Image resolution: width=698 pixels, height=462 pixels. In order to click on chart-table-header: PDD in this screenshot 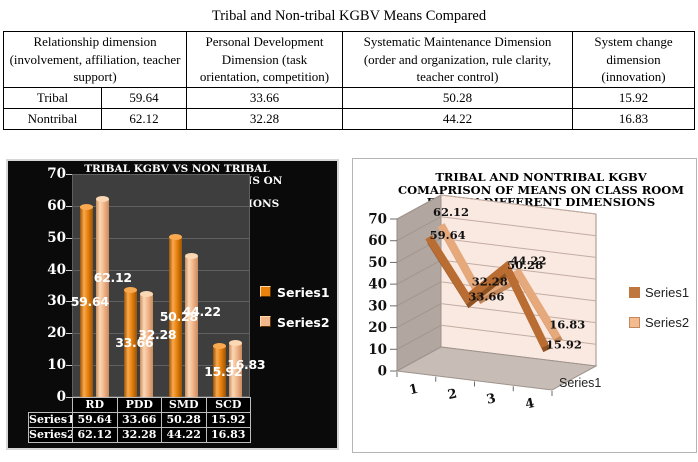, I will do `click(139, 405)`.